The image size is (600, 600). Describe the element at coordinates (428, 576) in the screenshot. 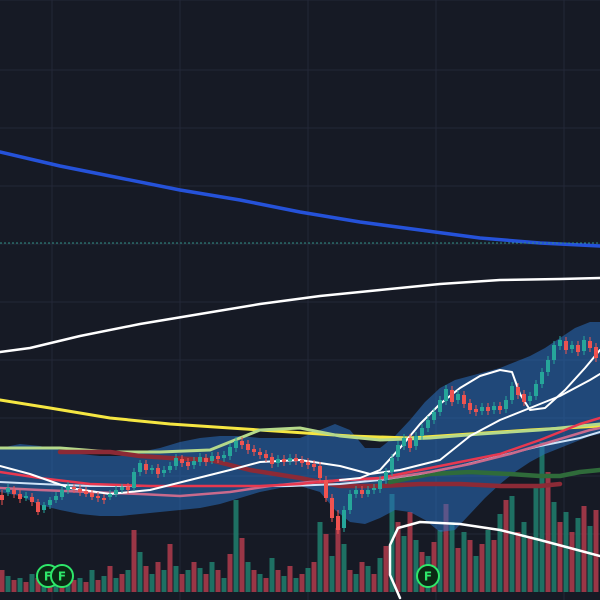

I see `event-badge-2: F` at that location.